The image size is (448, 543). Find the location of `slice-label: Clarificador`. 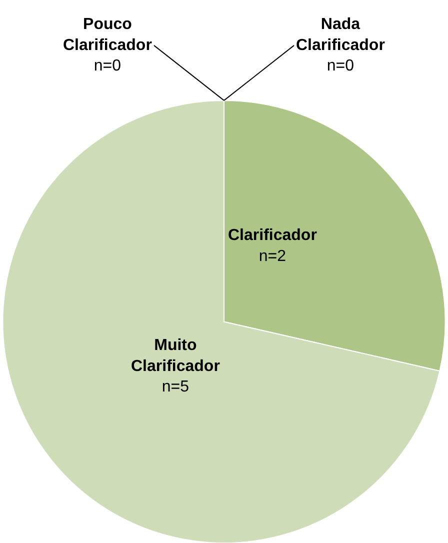

slice-label: Clarificador is located at coordinates (272, 235).